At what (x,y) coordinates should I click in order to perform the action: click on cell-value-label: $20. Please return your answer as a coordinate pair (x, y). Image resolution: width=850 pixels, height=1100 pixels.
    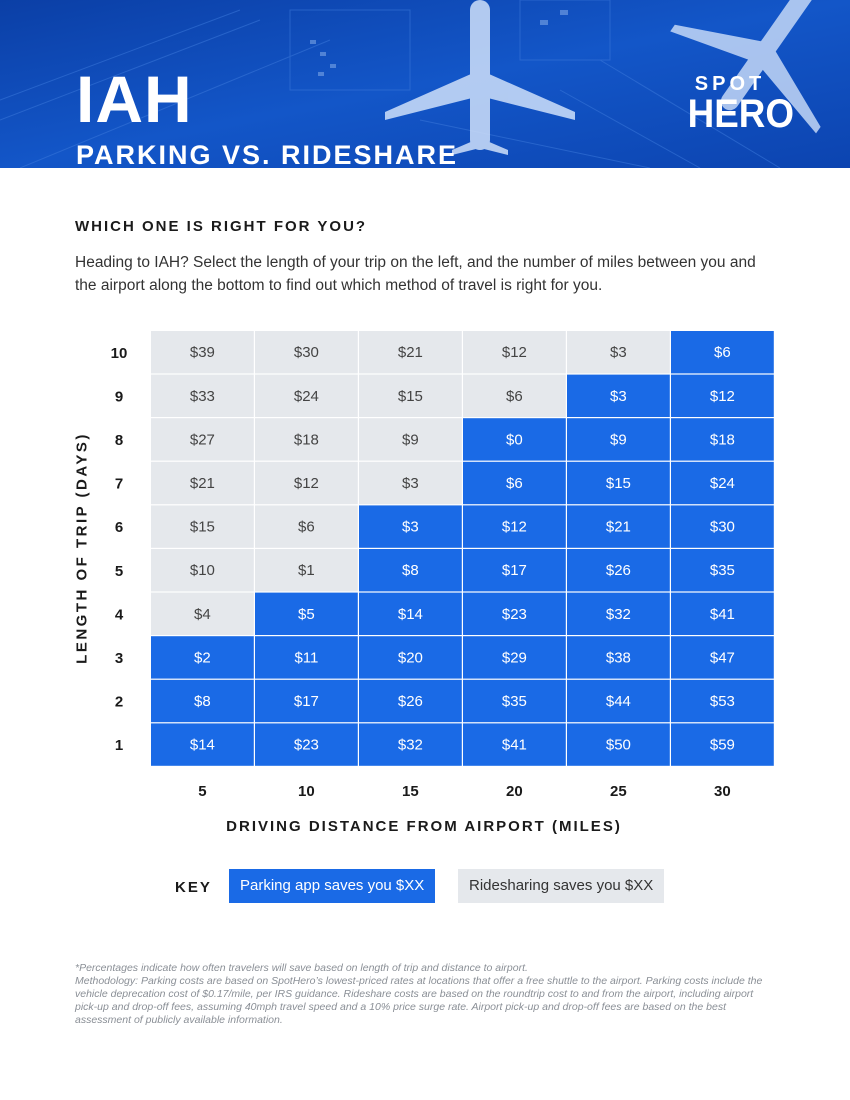
    Looking at the image, I should click on (410, 657).